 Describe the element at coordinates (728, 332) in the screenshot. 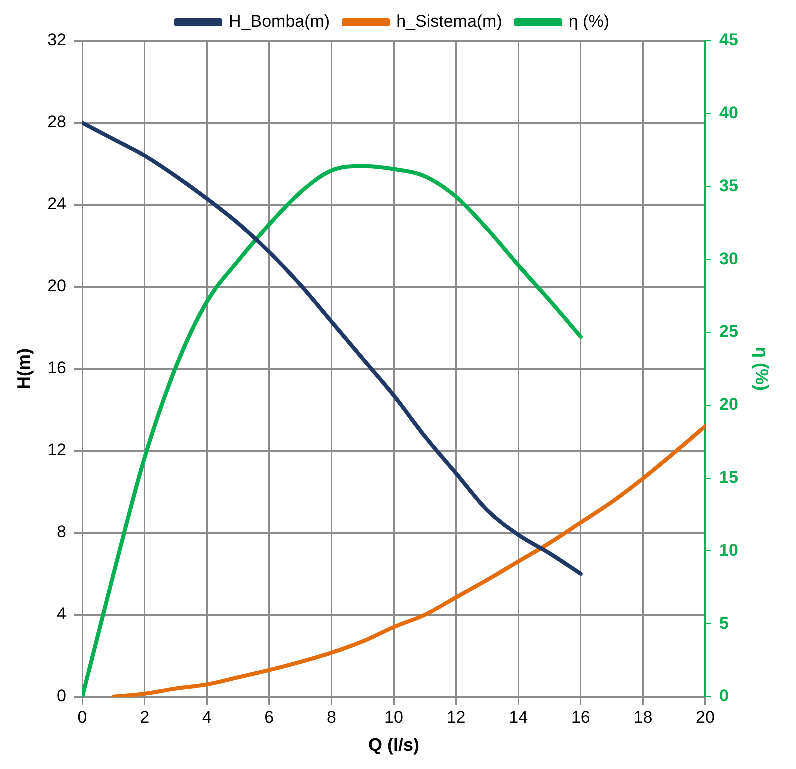

I see `y2-tick-label: 25` at that location.